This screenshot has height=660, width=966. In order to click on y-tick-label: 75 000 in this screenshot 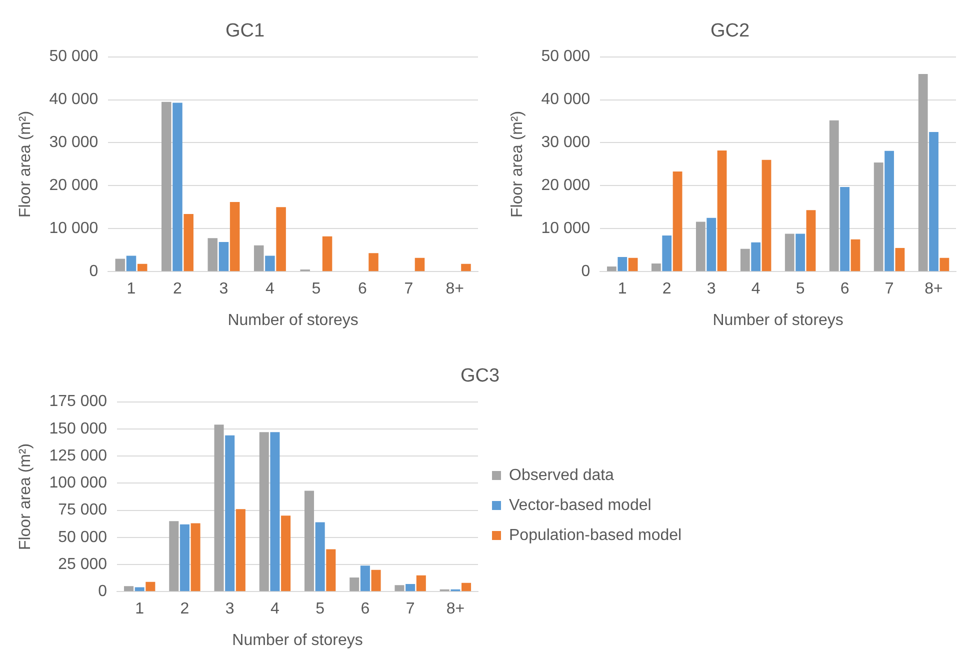, I will do `click(83, 510)`.